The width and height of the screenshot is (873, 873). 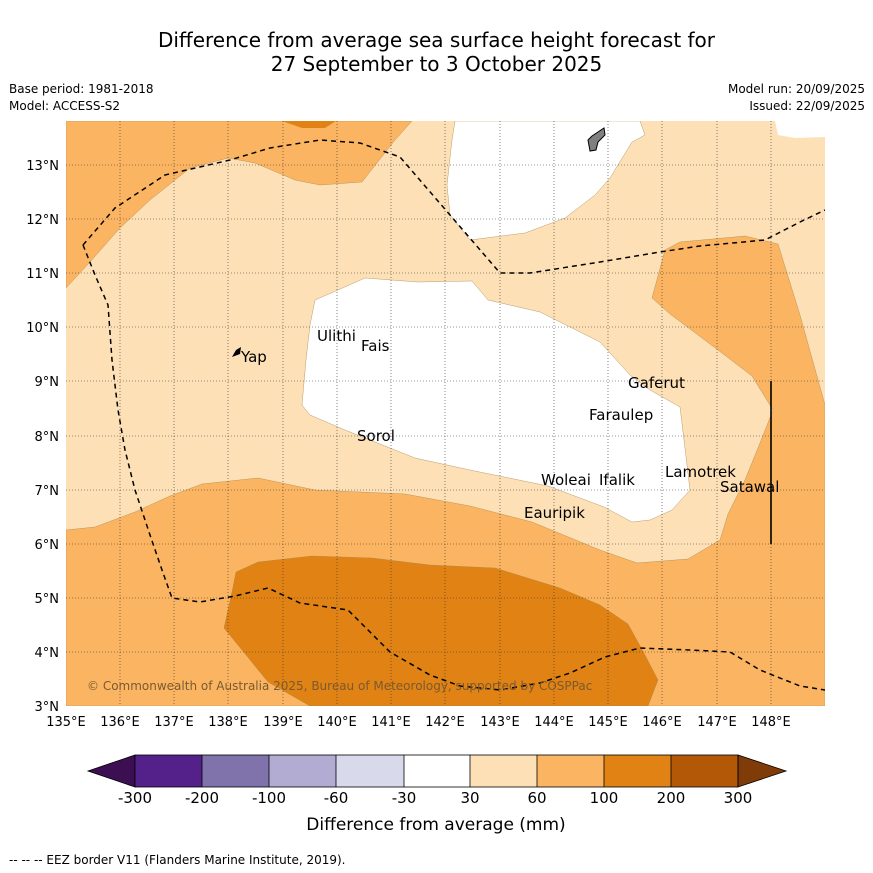 What do you see at coordinates (656, 383) in the screenshot?
I see `place-label-gaferut: Gaferut` at bounding box center [656, 383].